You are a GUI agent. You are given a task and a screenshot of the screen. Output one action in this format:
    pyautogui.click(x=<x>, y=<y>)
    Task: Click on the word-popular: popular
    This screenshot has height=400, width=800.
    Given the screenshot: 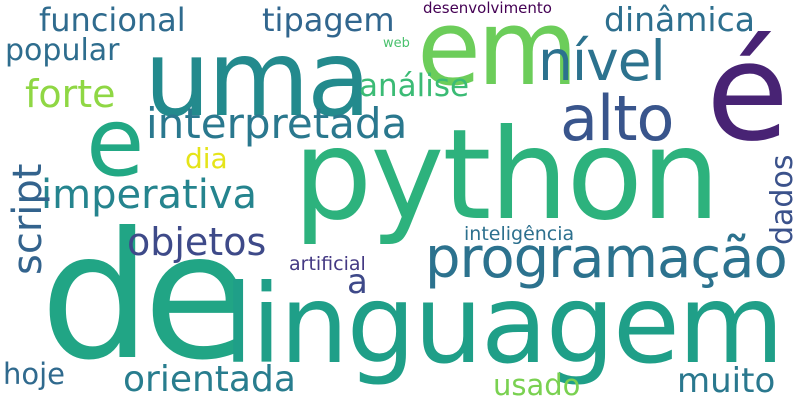 What is the action you would take?
    pyautogui.click(x=62, y=50)
    